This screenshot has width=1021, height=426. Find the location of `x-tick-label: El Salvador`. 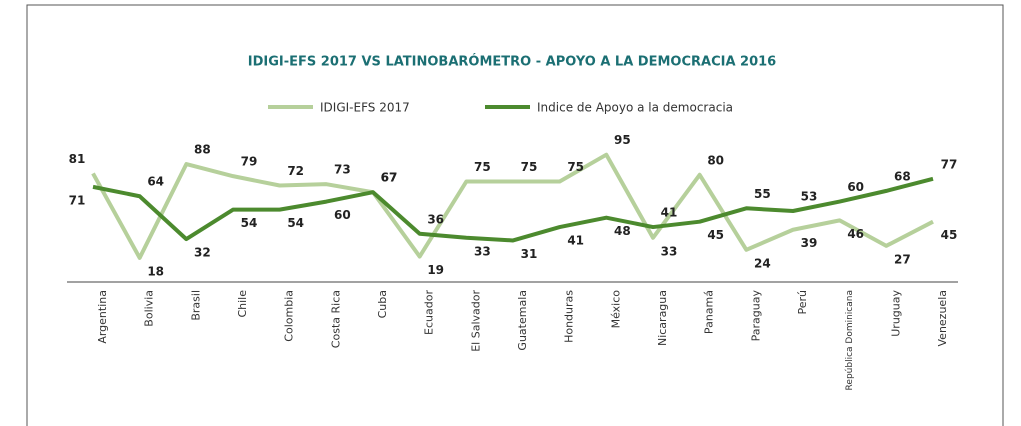

x-tick-label: El Salvador is located at coordinates (475, 321).